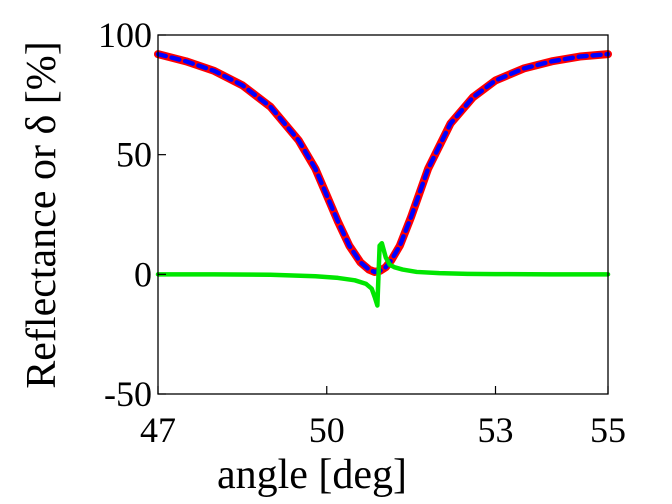 The image size is (672, 504). Describe the element at coordinates (125, 35) in the screenshot. I see `y-tick-label: 100` at that location.